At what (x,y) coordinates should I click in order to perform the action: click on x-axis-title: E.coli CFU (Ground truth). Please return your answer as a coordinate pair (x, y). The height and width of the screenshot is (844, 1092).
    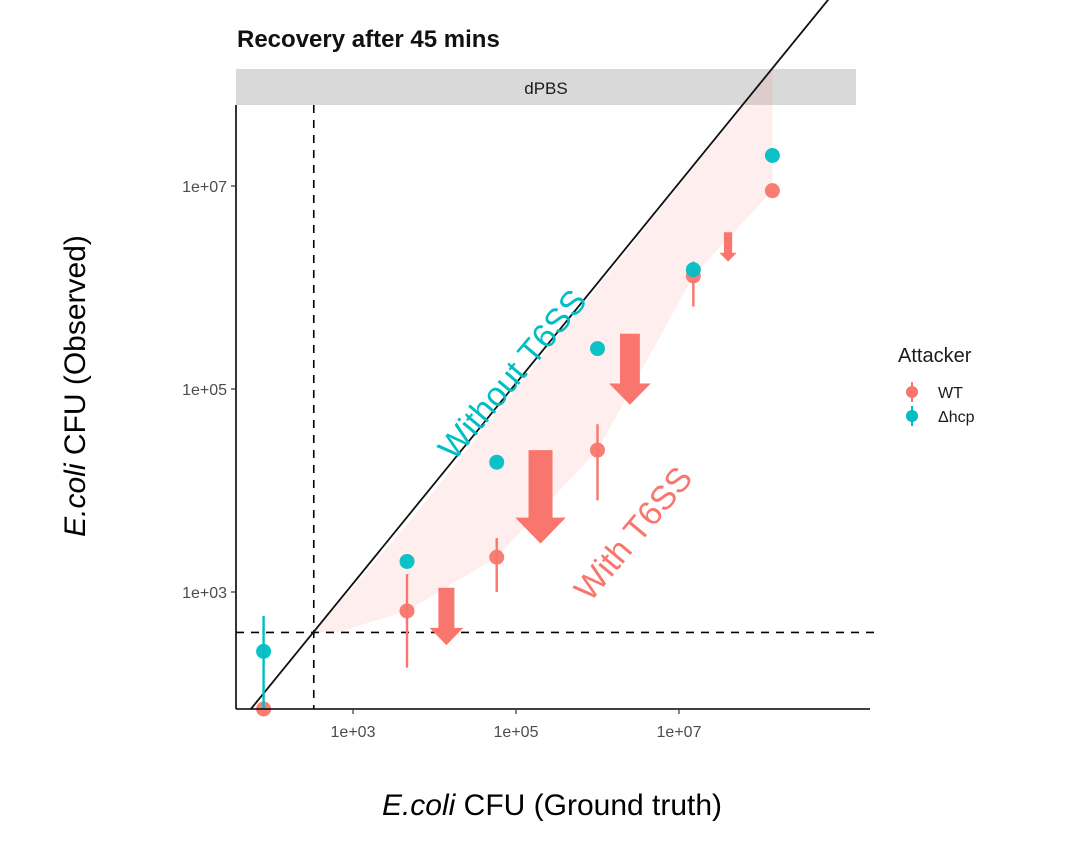
    Looking at the image, I should click on (552, 805).